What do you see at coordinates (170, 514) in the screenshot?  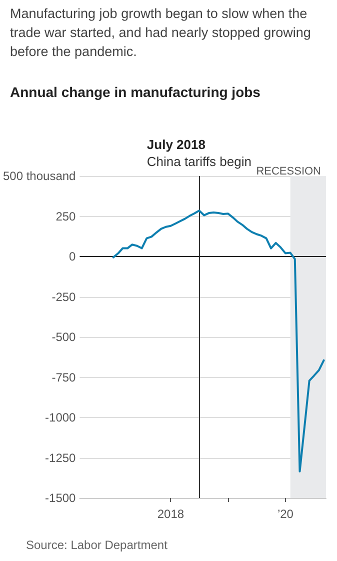 I see `x-tick-label: 2018` at bounding box center [170, 514].